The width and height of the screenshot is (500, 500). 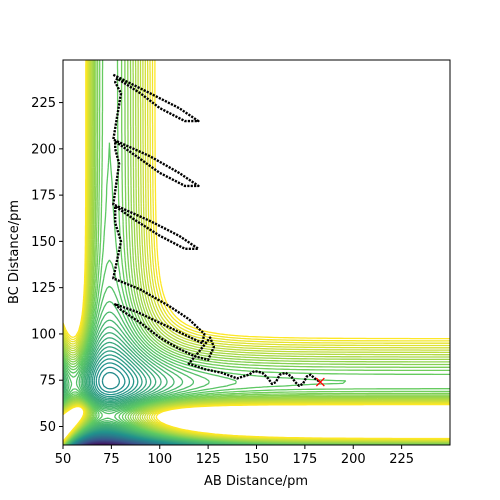 What do you see at coordinates (14, 252) in the screenshot?
I see `y-axis-label: BC Distance/pm` at bounding box center [14, 252].